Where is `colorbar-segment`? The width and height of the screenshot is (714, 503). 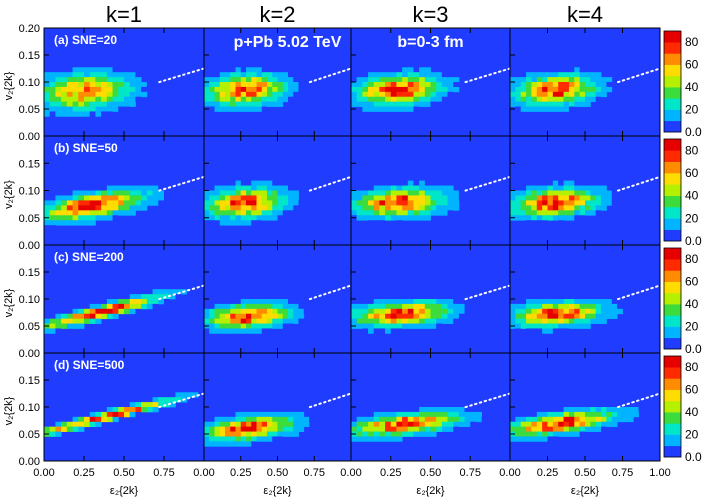 colorbar-segment is located at coordinates (672, 156).